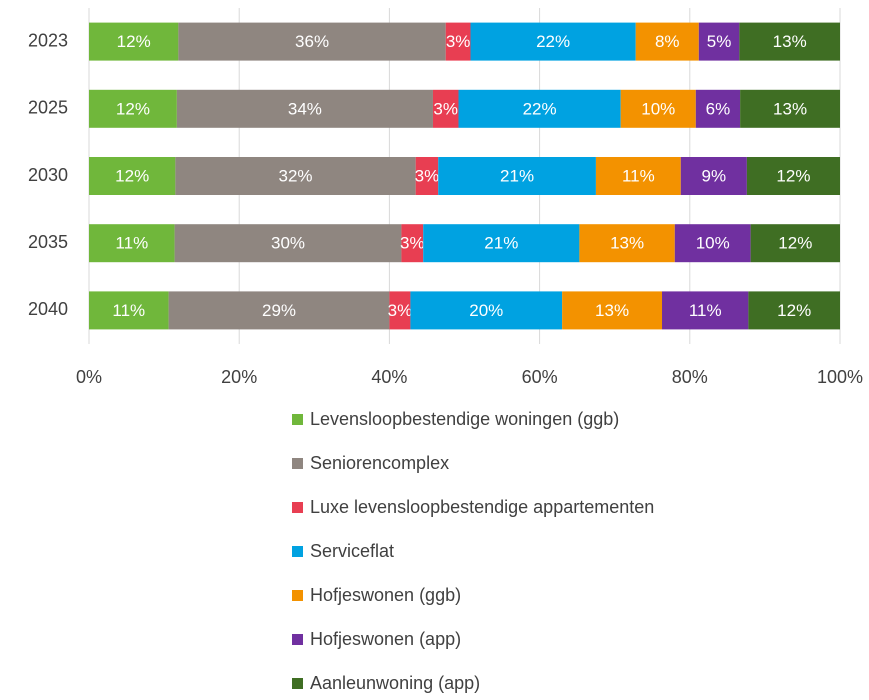 Image resolution: width=869 pixels, height=700 pixels. I want to click on legend-label: Serviceflat, so click(352, 551).